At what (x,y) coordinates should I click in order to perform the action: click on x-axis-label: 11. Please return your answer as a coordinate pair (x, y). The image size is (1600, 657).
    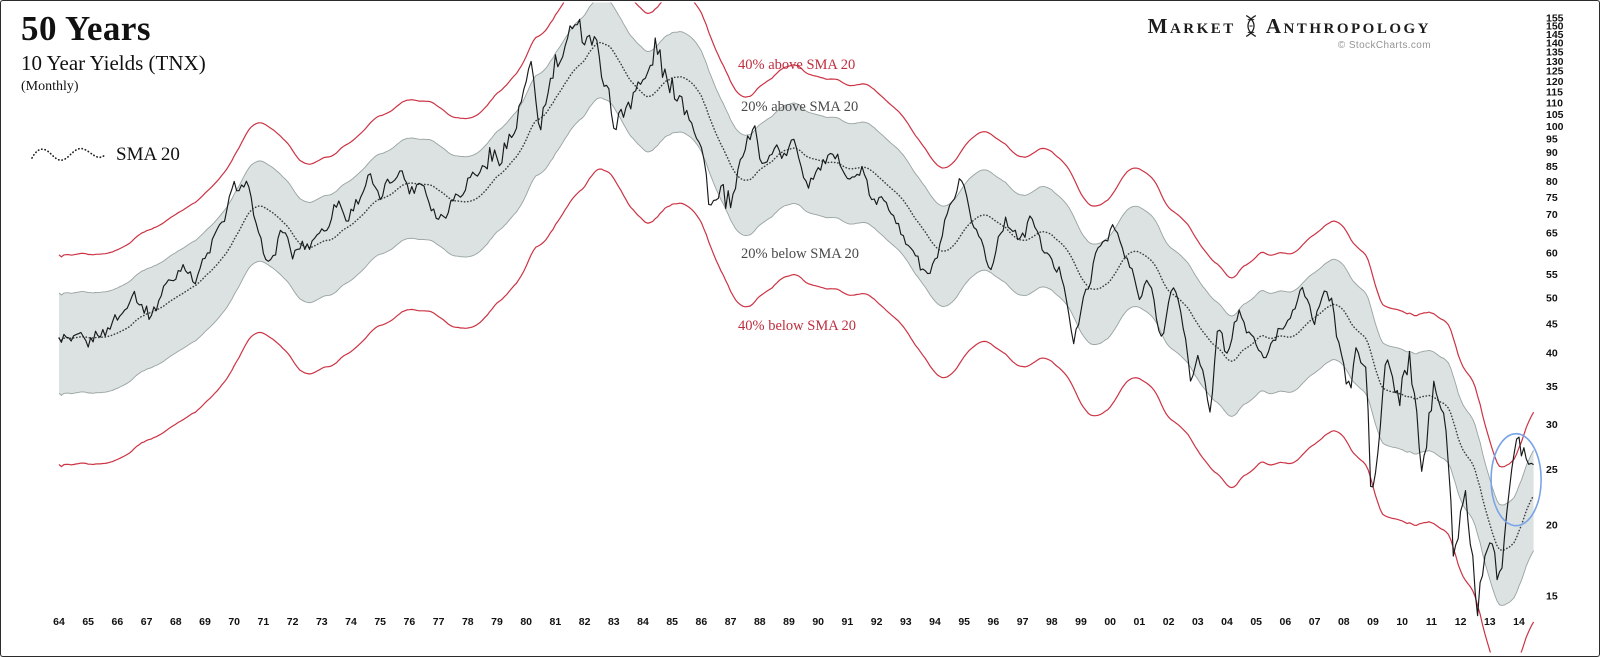
    Looking at the image, I should click on (1431, 622).